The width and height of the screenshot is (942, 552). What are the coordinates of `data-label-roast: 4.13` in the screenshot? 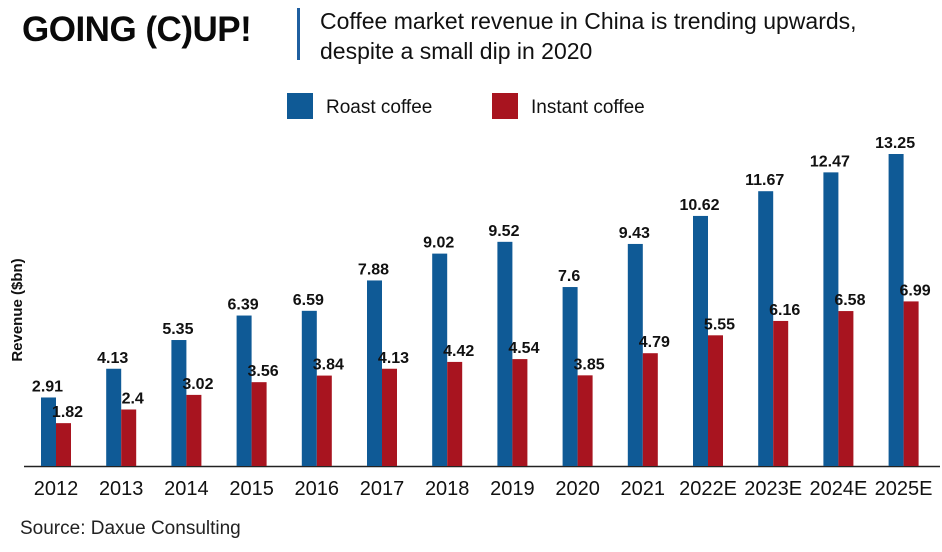 It's located at (112, 358).